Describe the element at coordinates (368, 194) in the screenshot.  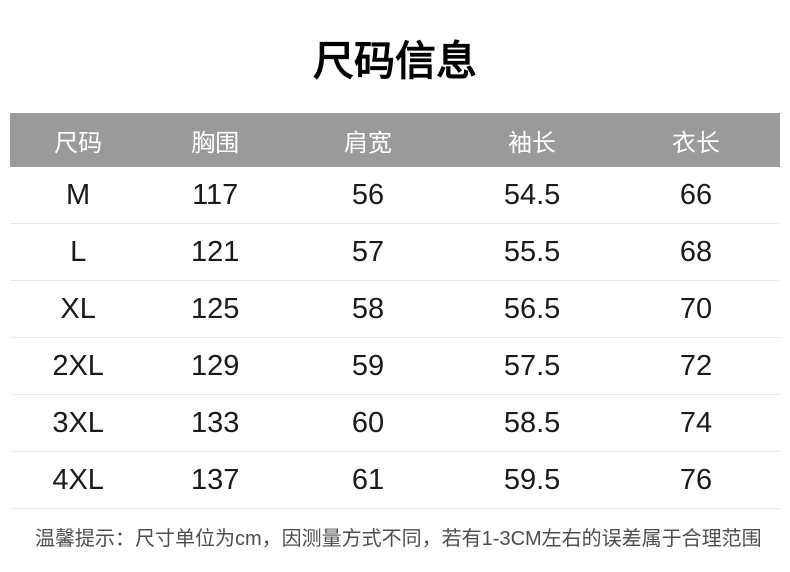
I see `measurement-cell: 56` at that location.